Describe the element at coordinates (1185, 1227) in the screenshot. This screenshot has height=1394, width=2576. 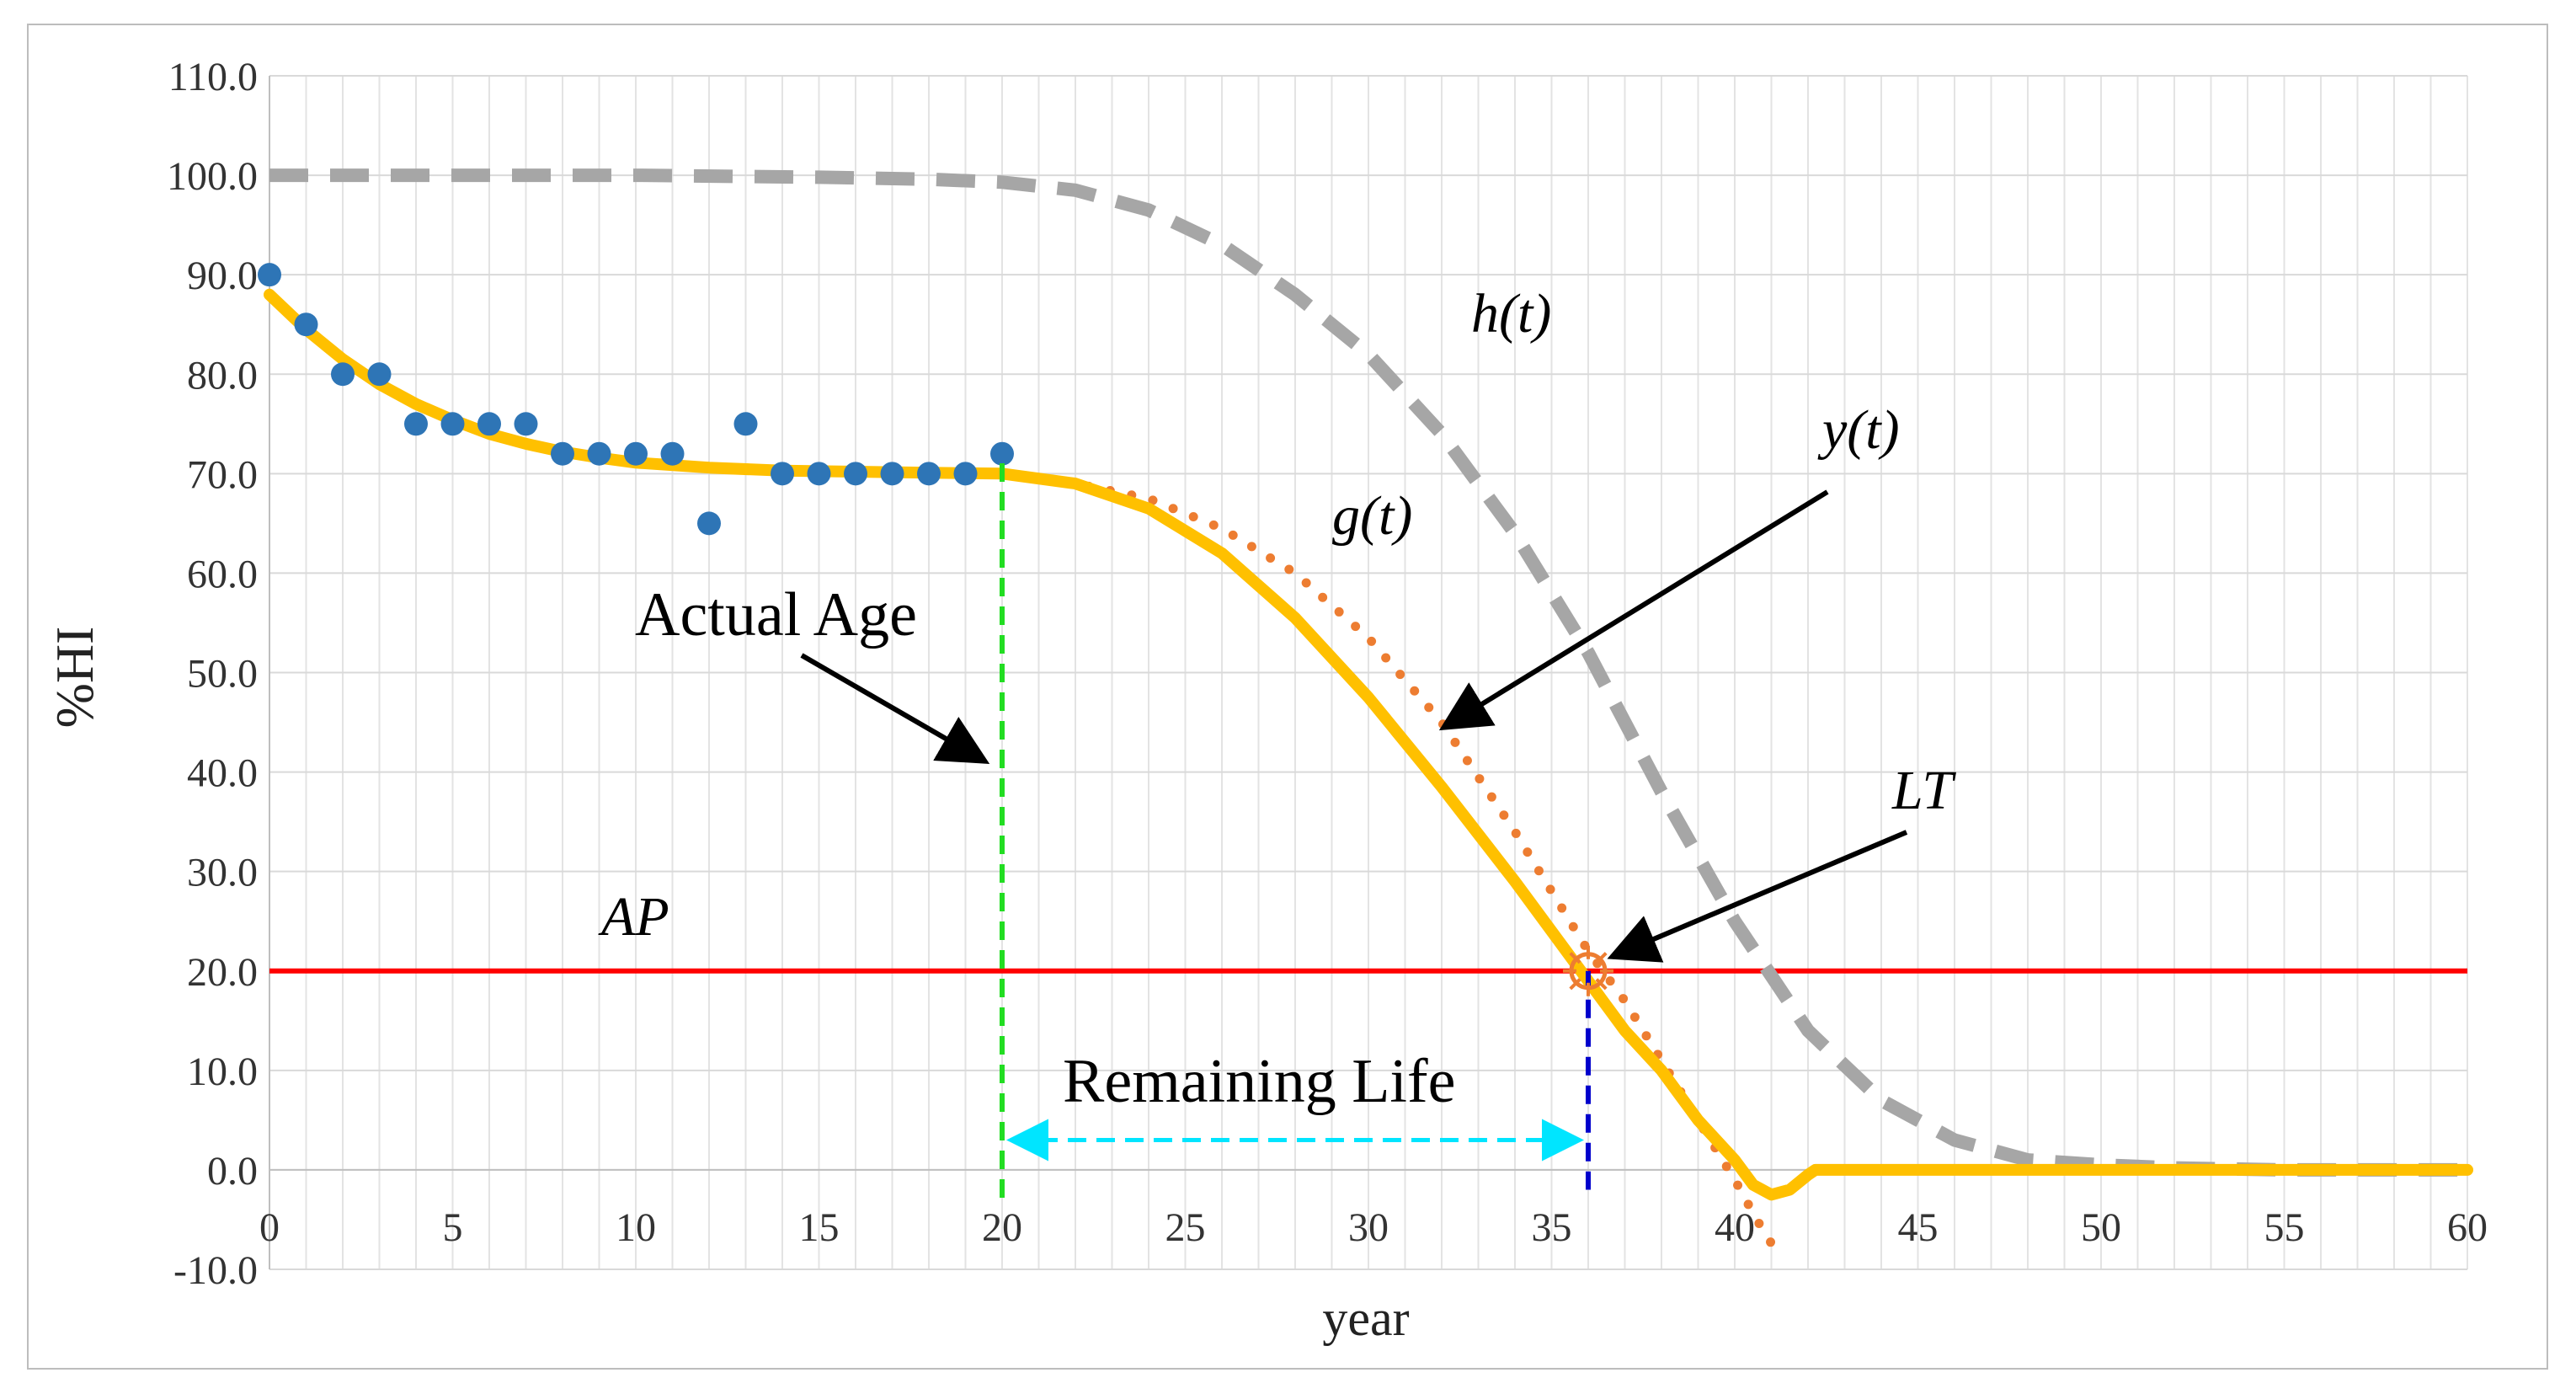
I see `x-tick-label: 25` at that location.